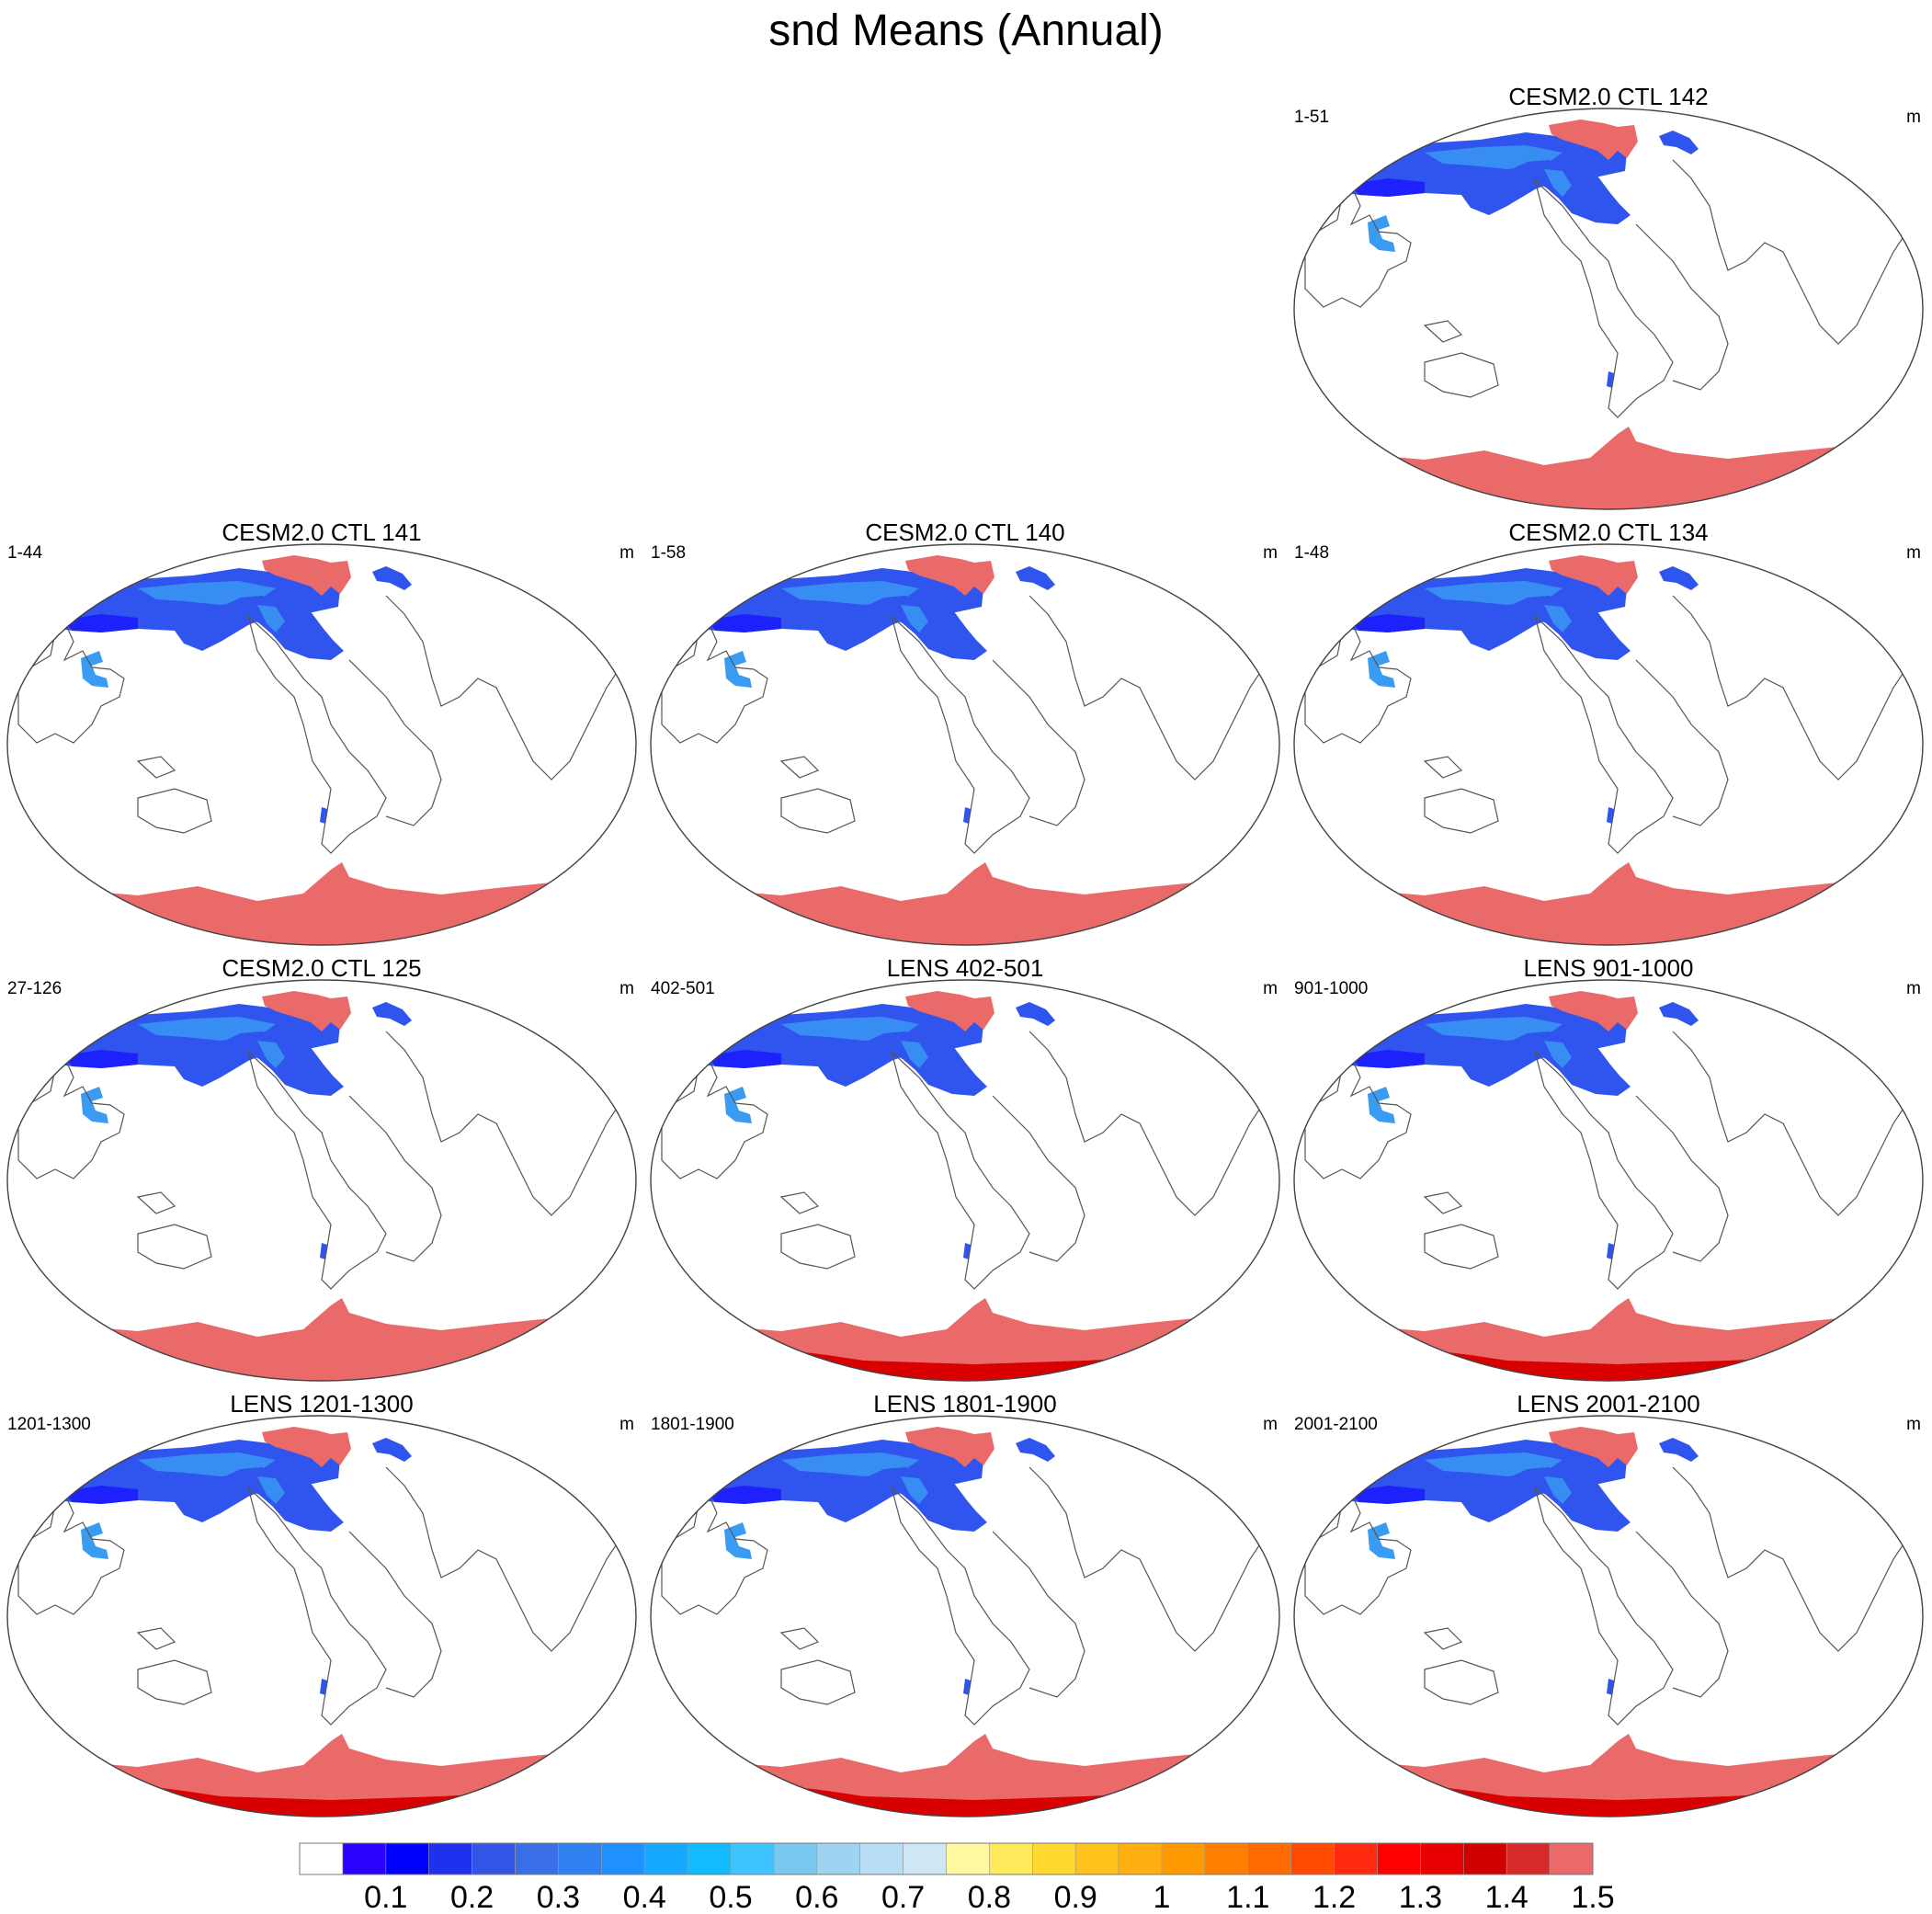 This screenshot has width=1932, height=1914. What do you see at coordinates (817, 1897) in the screenshot?
I see `colorbar-tick-label: 0.6` at bounding box center [817, 1897].